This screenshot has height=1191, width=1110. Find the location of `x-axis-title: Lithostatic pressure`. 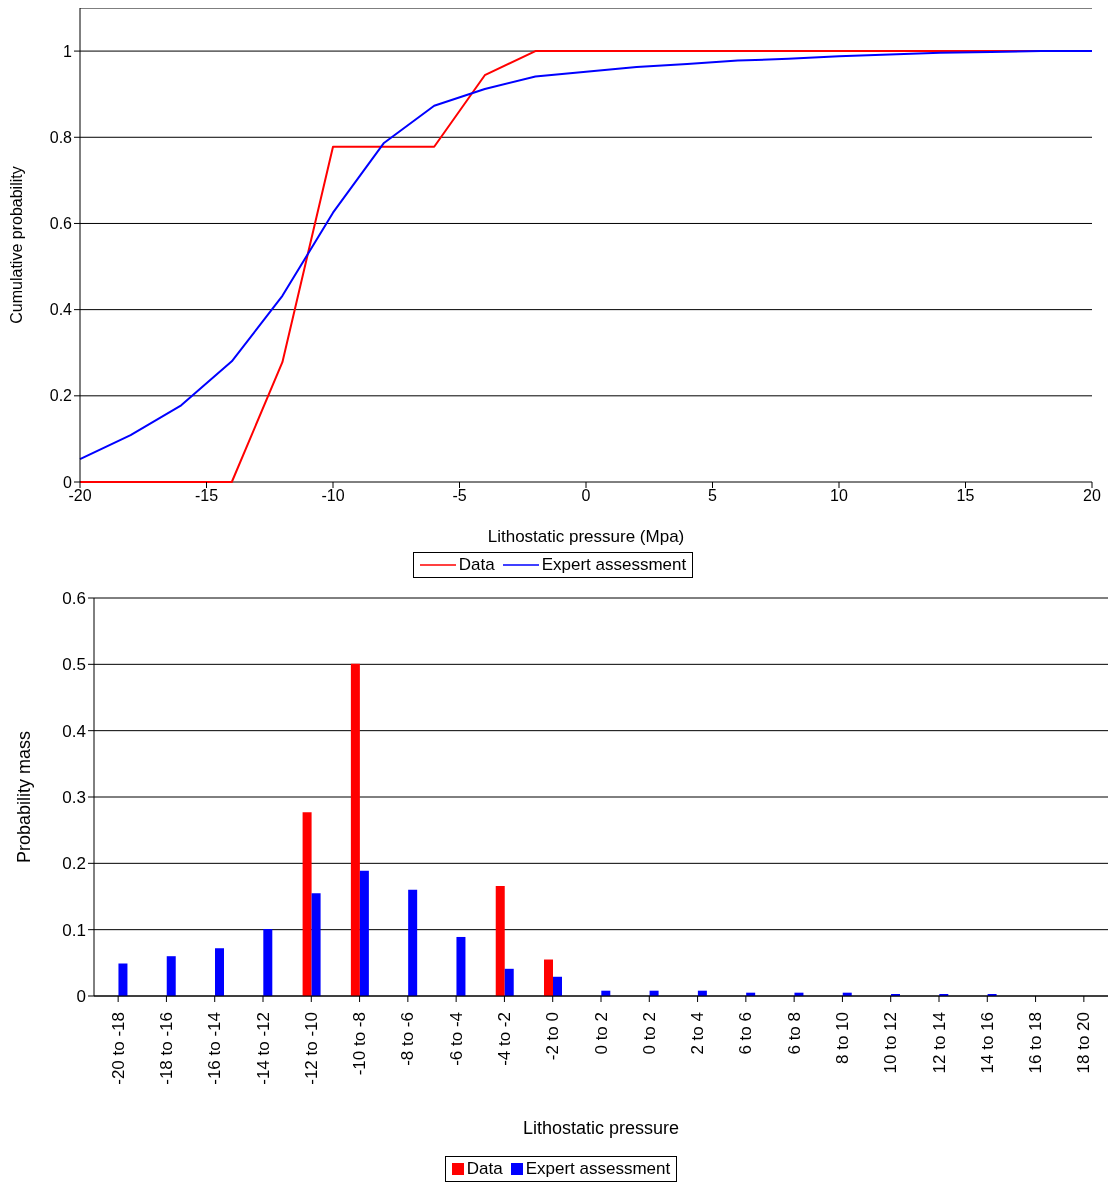

x-axis-title: Lithostatic pressure is located at coordinates (601, 1128).